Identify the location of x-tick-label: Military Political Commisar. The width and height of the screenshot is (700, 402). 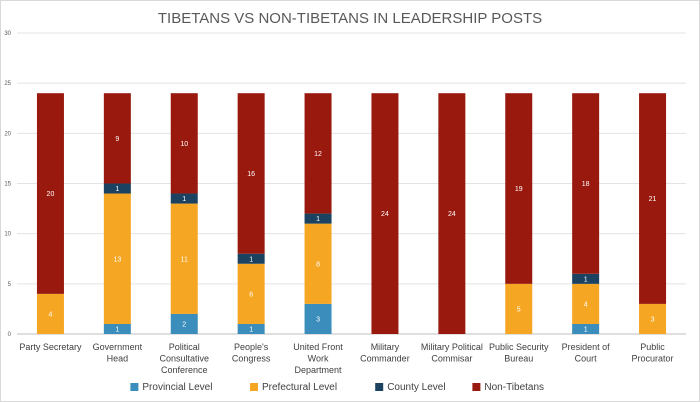
(452, 353).